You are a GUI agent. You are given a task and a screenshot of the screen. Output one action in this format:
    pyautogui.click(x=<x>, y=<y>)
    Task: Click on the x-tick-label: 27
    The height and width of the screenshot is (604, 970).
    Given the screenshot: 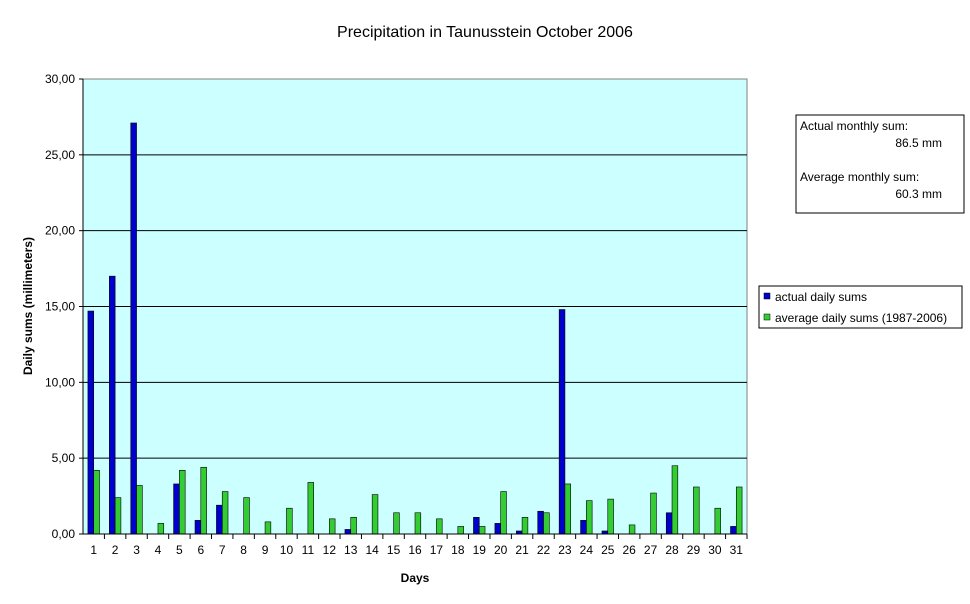 What is the action you would take?
    pyautogui.click(x=651, y=550)
    